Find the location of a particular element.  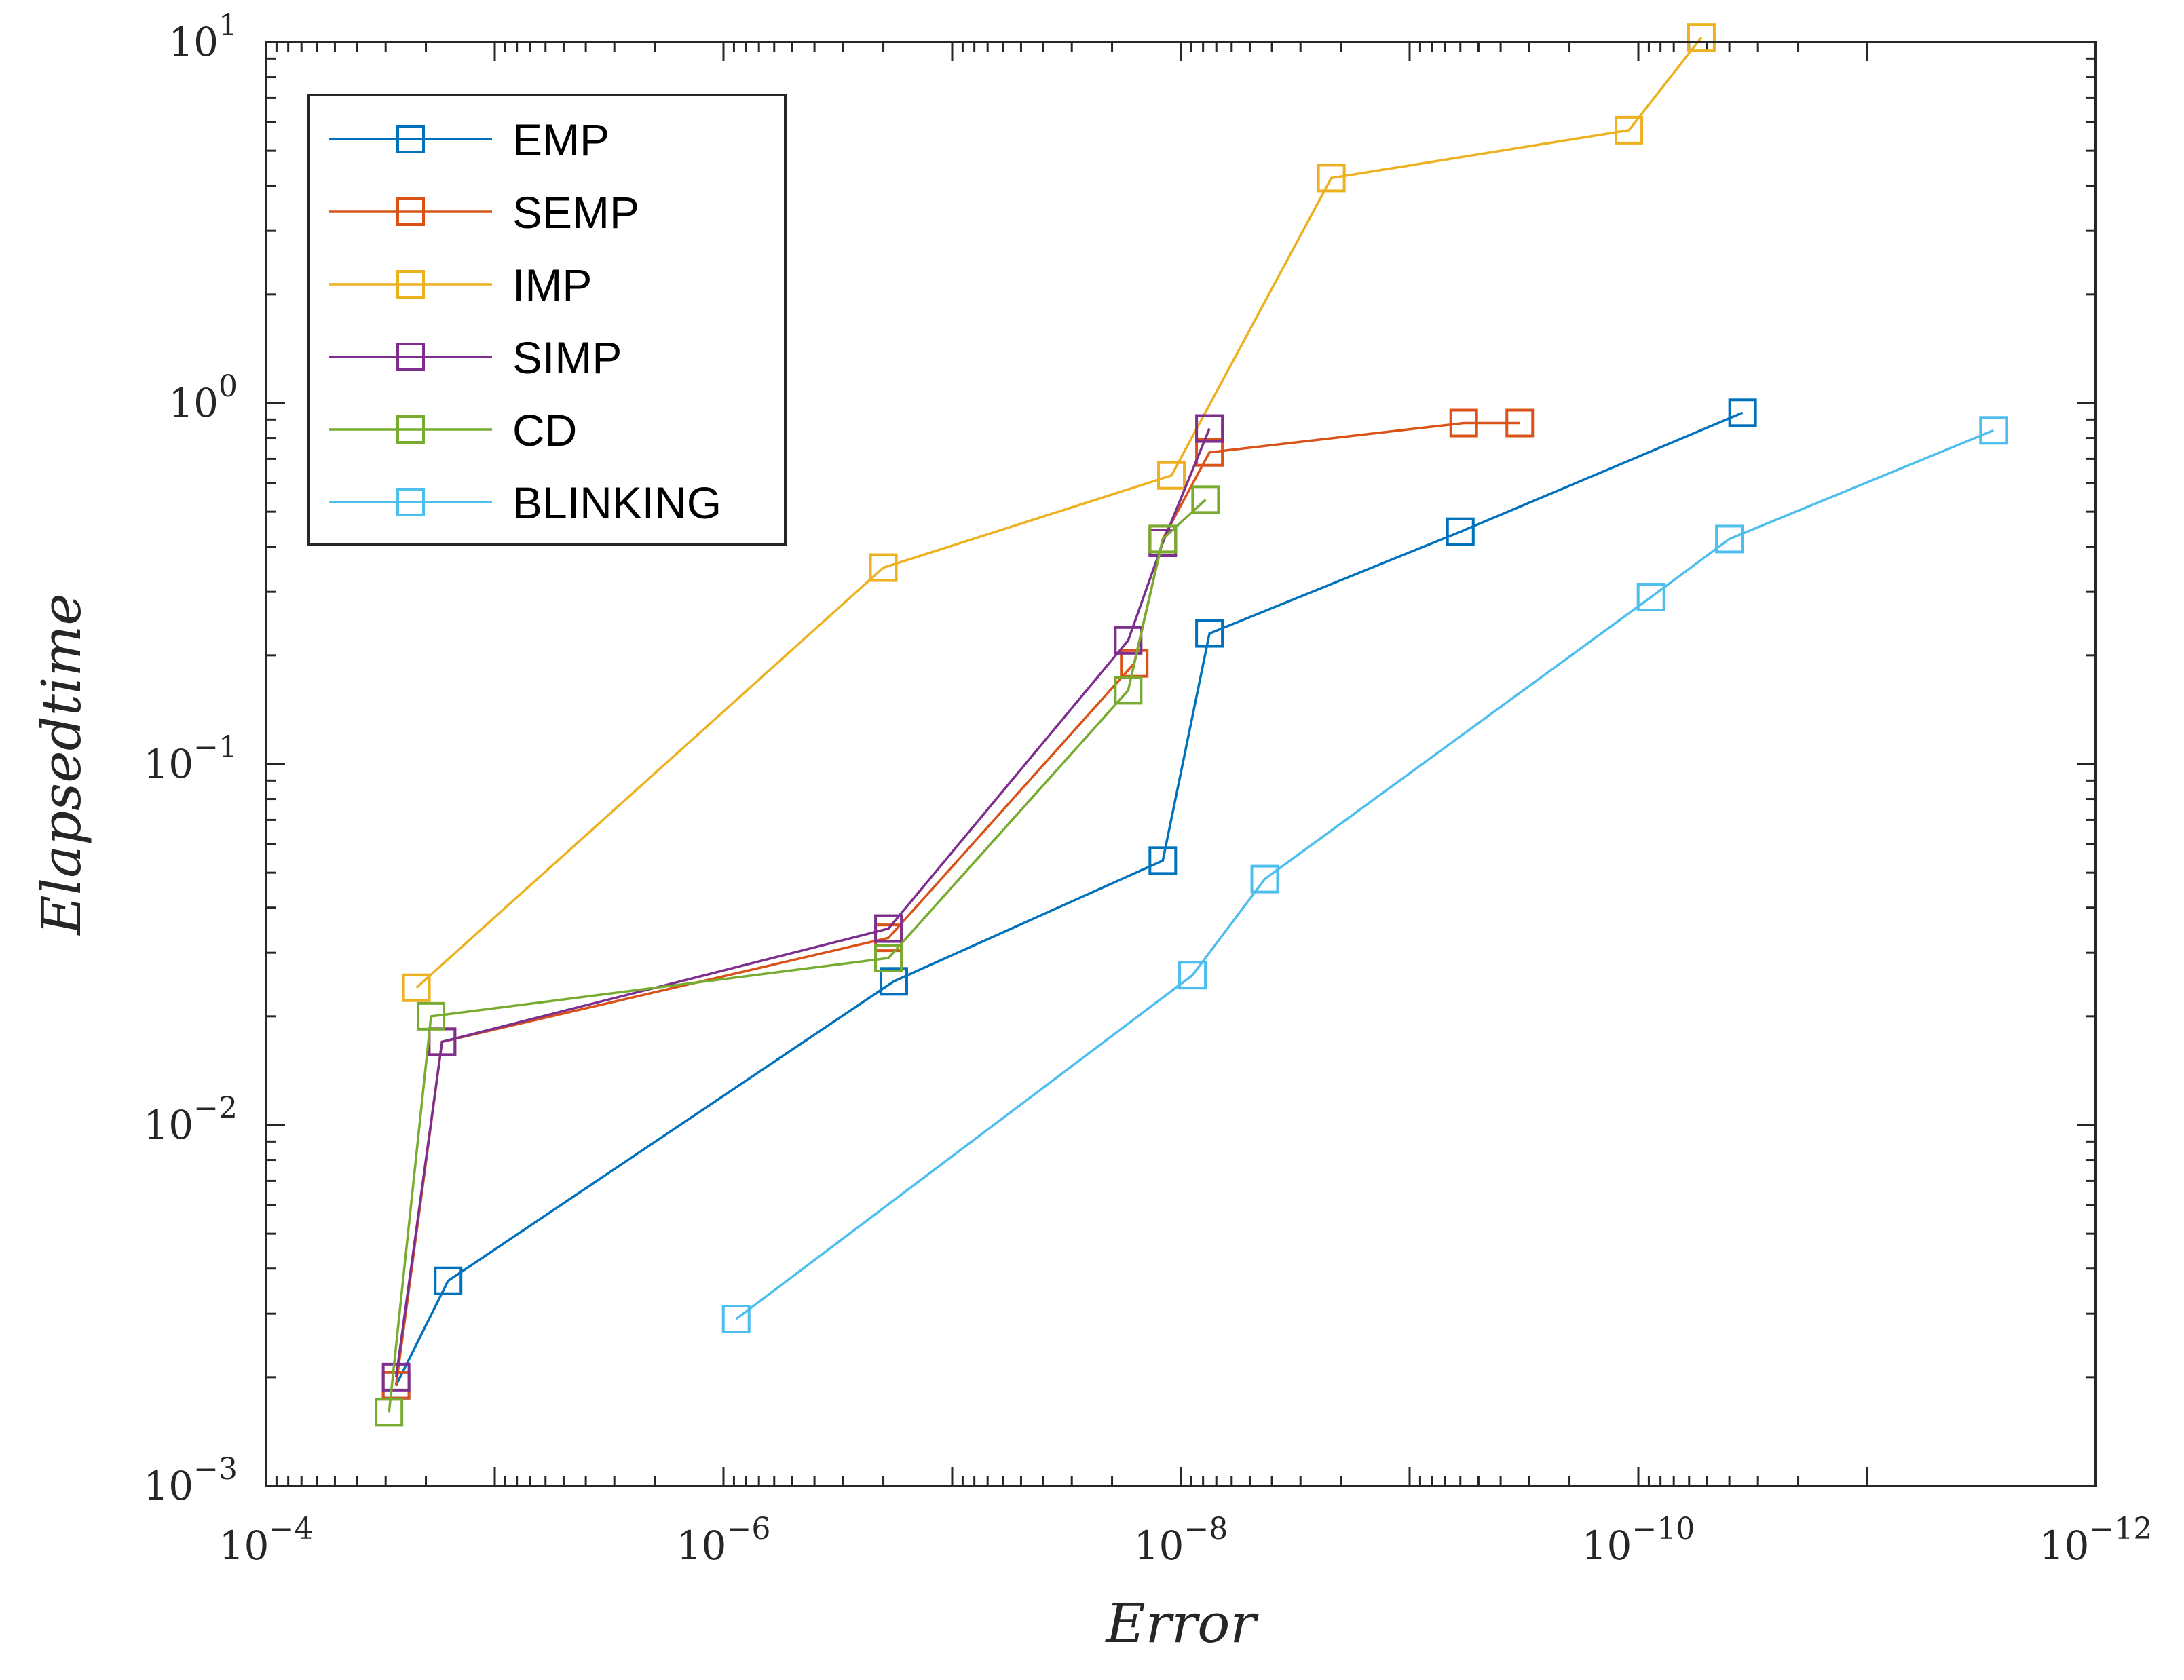

legend-label: SIMP is located at coordinates (567, 357).